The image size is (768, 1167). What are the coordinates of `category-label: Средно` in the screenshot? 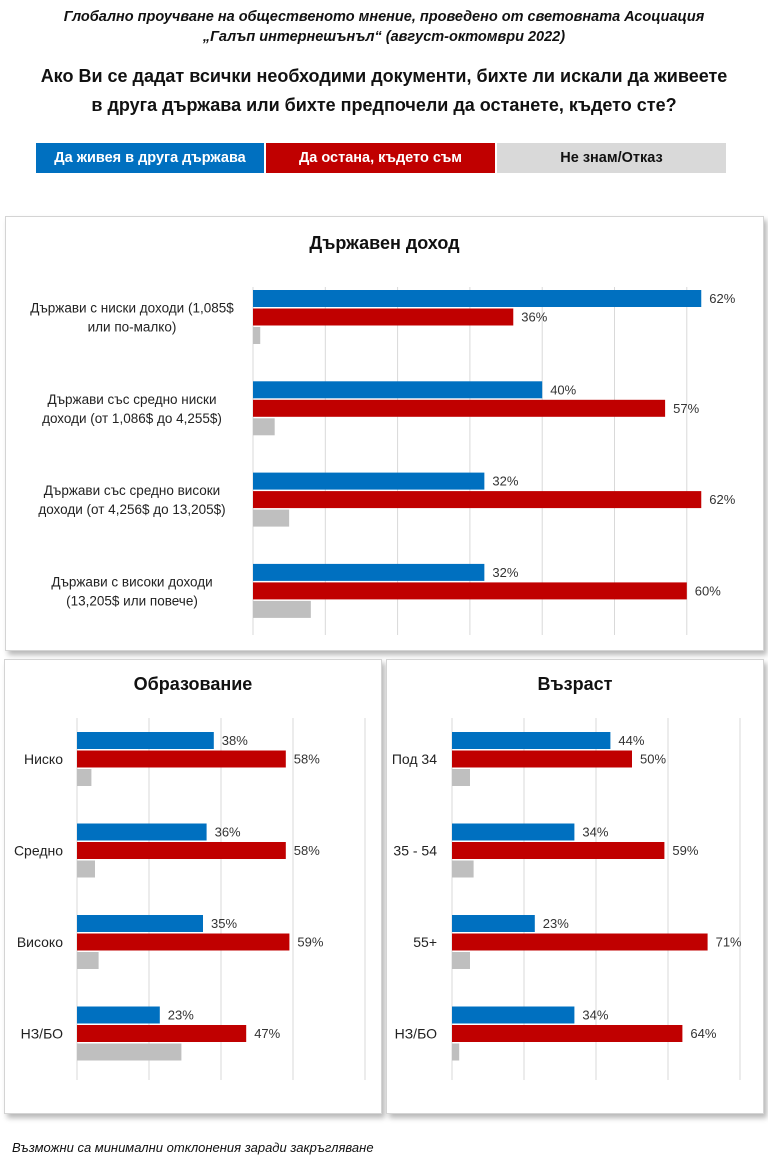 It's located at (38, 851).